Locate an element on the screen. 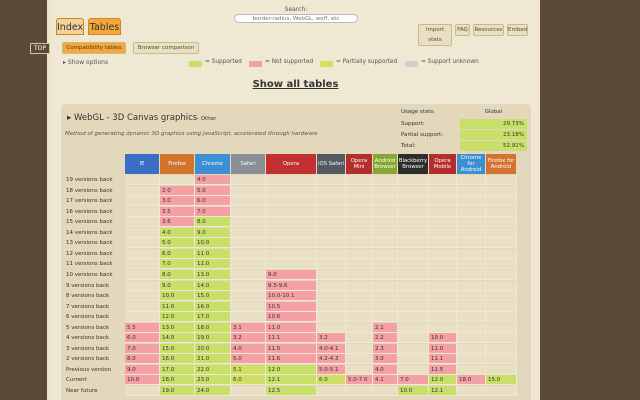 Image resolution: width=640 pixels, height=400 pixels. support-cell: 10.5 is located at coordinates (291, 306).